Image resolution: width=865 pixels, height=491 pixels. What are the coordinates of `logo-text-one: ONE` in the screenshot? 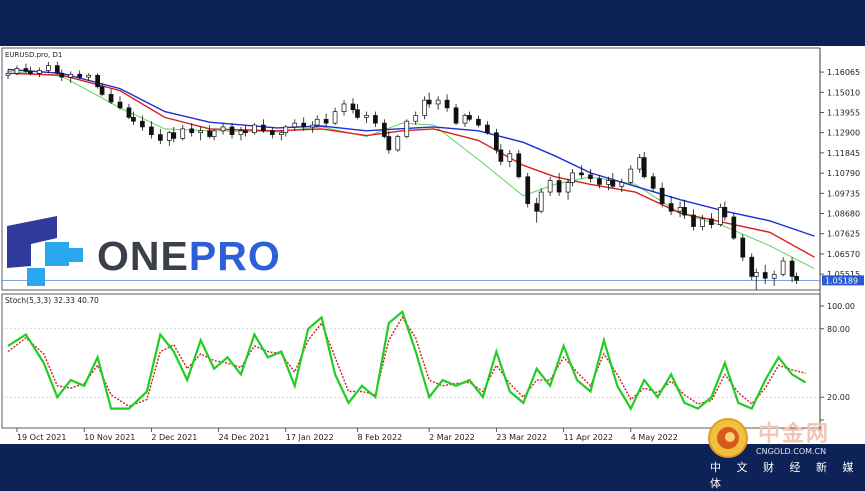 It's located at (143, 256).